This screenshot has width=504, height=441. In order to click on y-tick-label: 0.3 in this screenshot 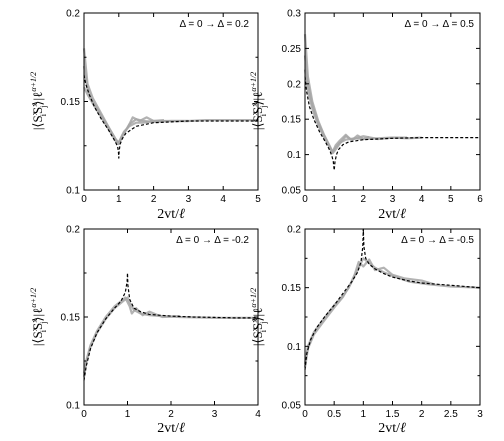, I will do `click(294, 14)`.